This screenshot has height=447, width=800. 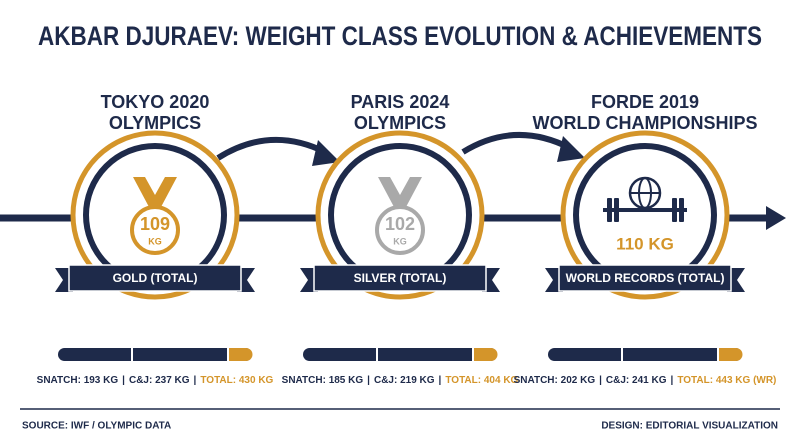 I want to click on weight-value: 110 KG, so click(x=645, y=243).